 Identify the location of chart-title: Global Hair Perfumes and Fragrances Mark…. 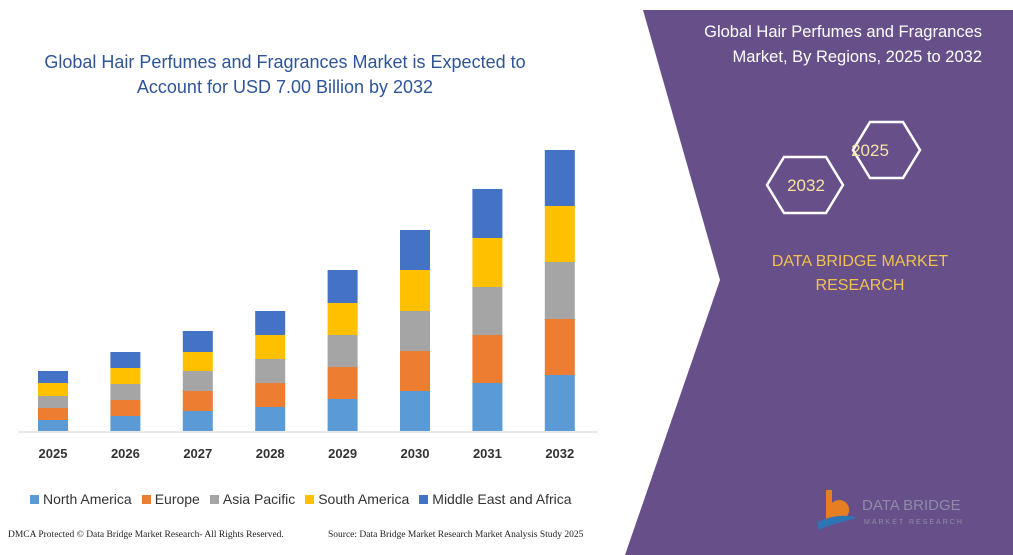
(285, 74).